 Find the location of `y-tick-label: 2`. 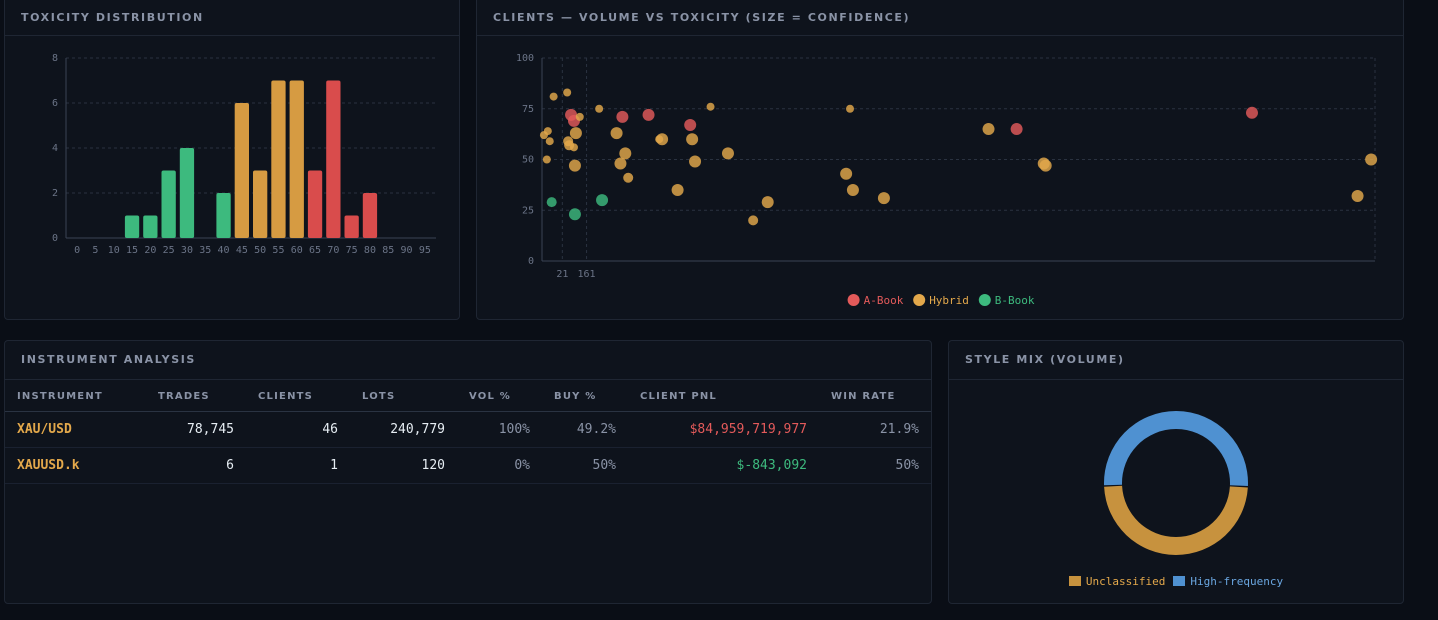

y-tick-label: 2 is located at coordinates (55, 193).